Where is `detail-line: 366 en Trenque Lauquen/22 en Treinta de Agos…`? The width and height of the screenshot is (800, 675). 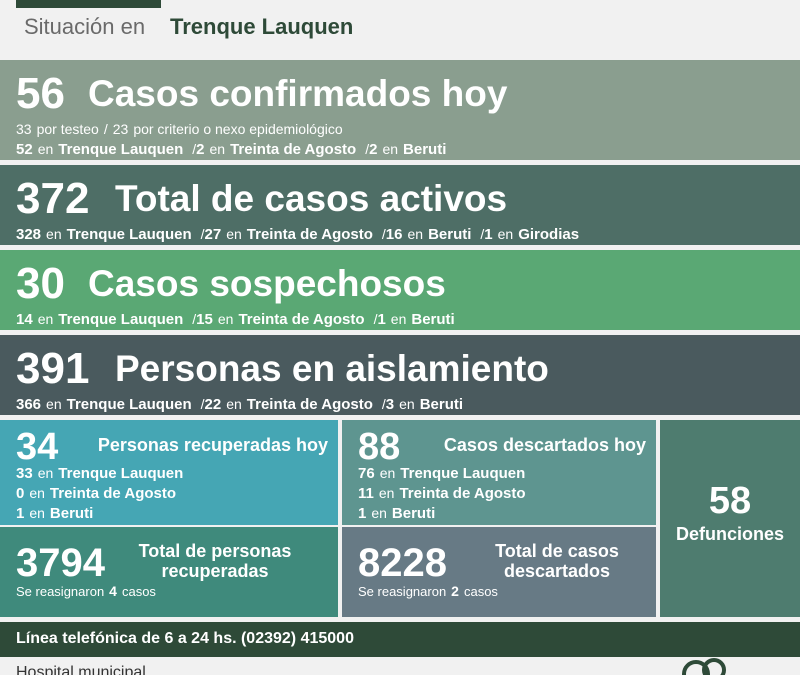 detail-line: 366 en Trenque Lauquen/22 en Treinta de Agos… is located at coordinates (242, 404).